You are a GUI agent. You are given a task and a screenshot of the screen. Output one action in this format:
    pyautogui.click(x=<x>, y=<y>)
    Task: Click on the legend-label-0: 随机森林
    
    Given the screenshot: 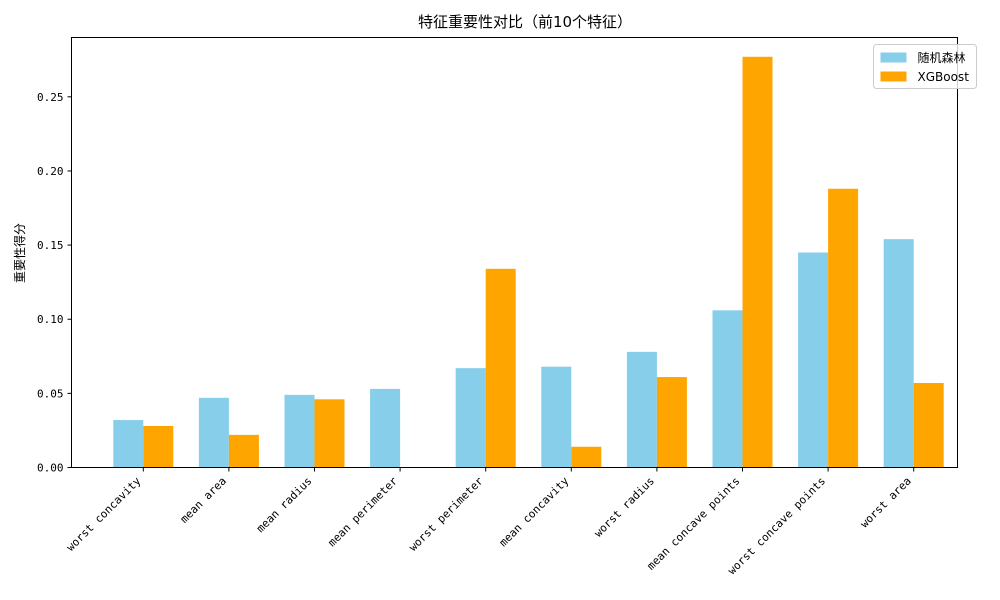 What is the action you would take?
    pyautogui.click(x=942, y=57)
    